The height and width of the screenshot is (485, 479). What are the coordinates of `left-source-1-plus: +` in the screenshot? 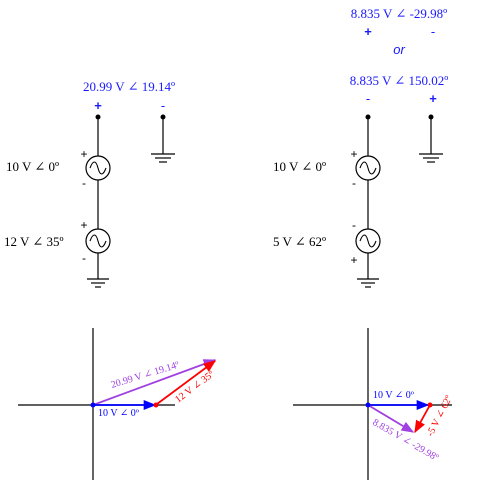 It's located at (83, 154).